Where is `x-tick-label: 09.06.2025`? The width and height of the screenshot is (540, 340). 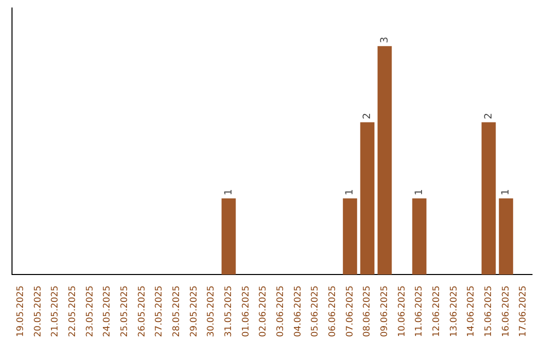
x-tick-label: 09.06.2025 is located at coordinates (385, 311).